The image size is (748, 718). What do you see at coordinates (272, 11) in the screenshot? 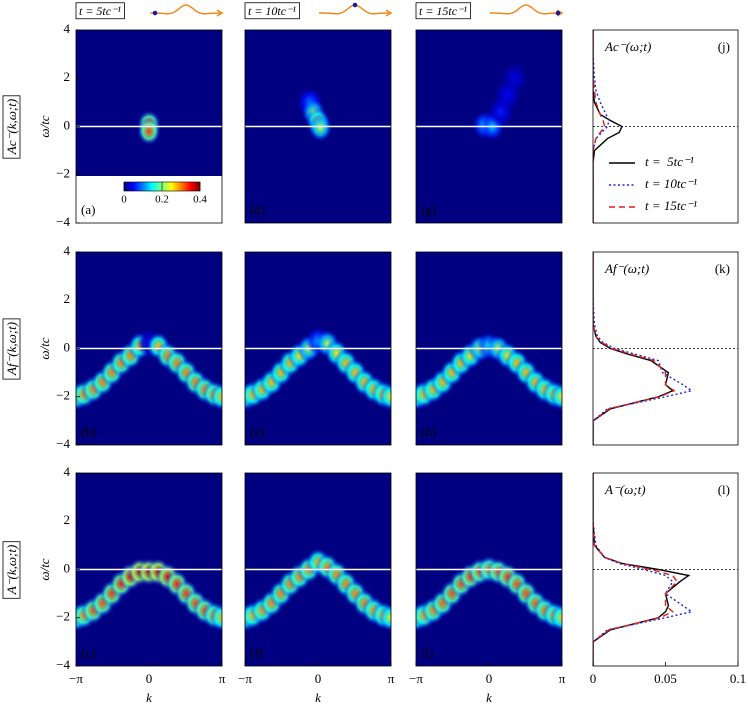
I see `column-title: t = 10tc⁻¹` at bounding box center [272, 11].